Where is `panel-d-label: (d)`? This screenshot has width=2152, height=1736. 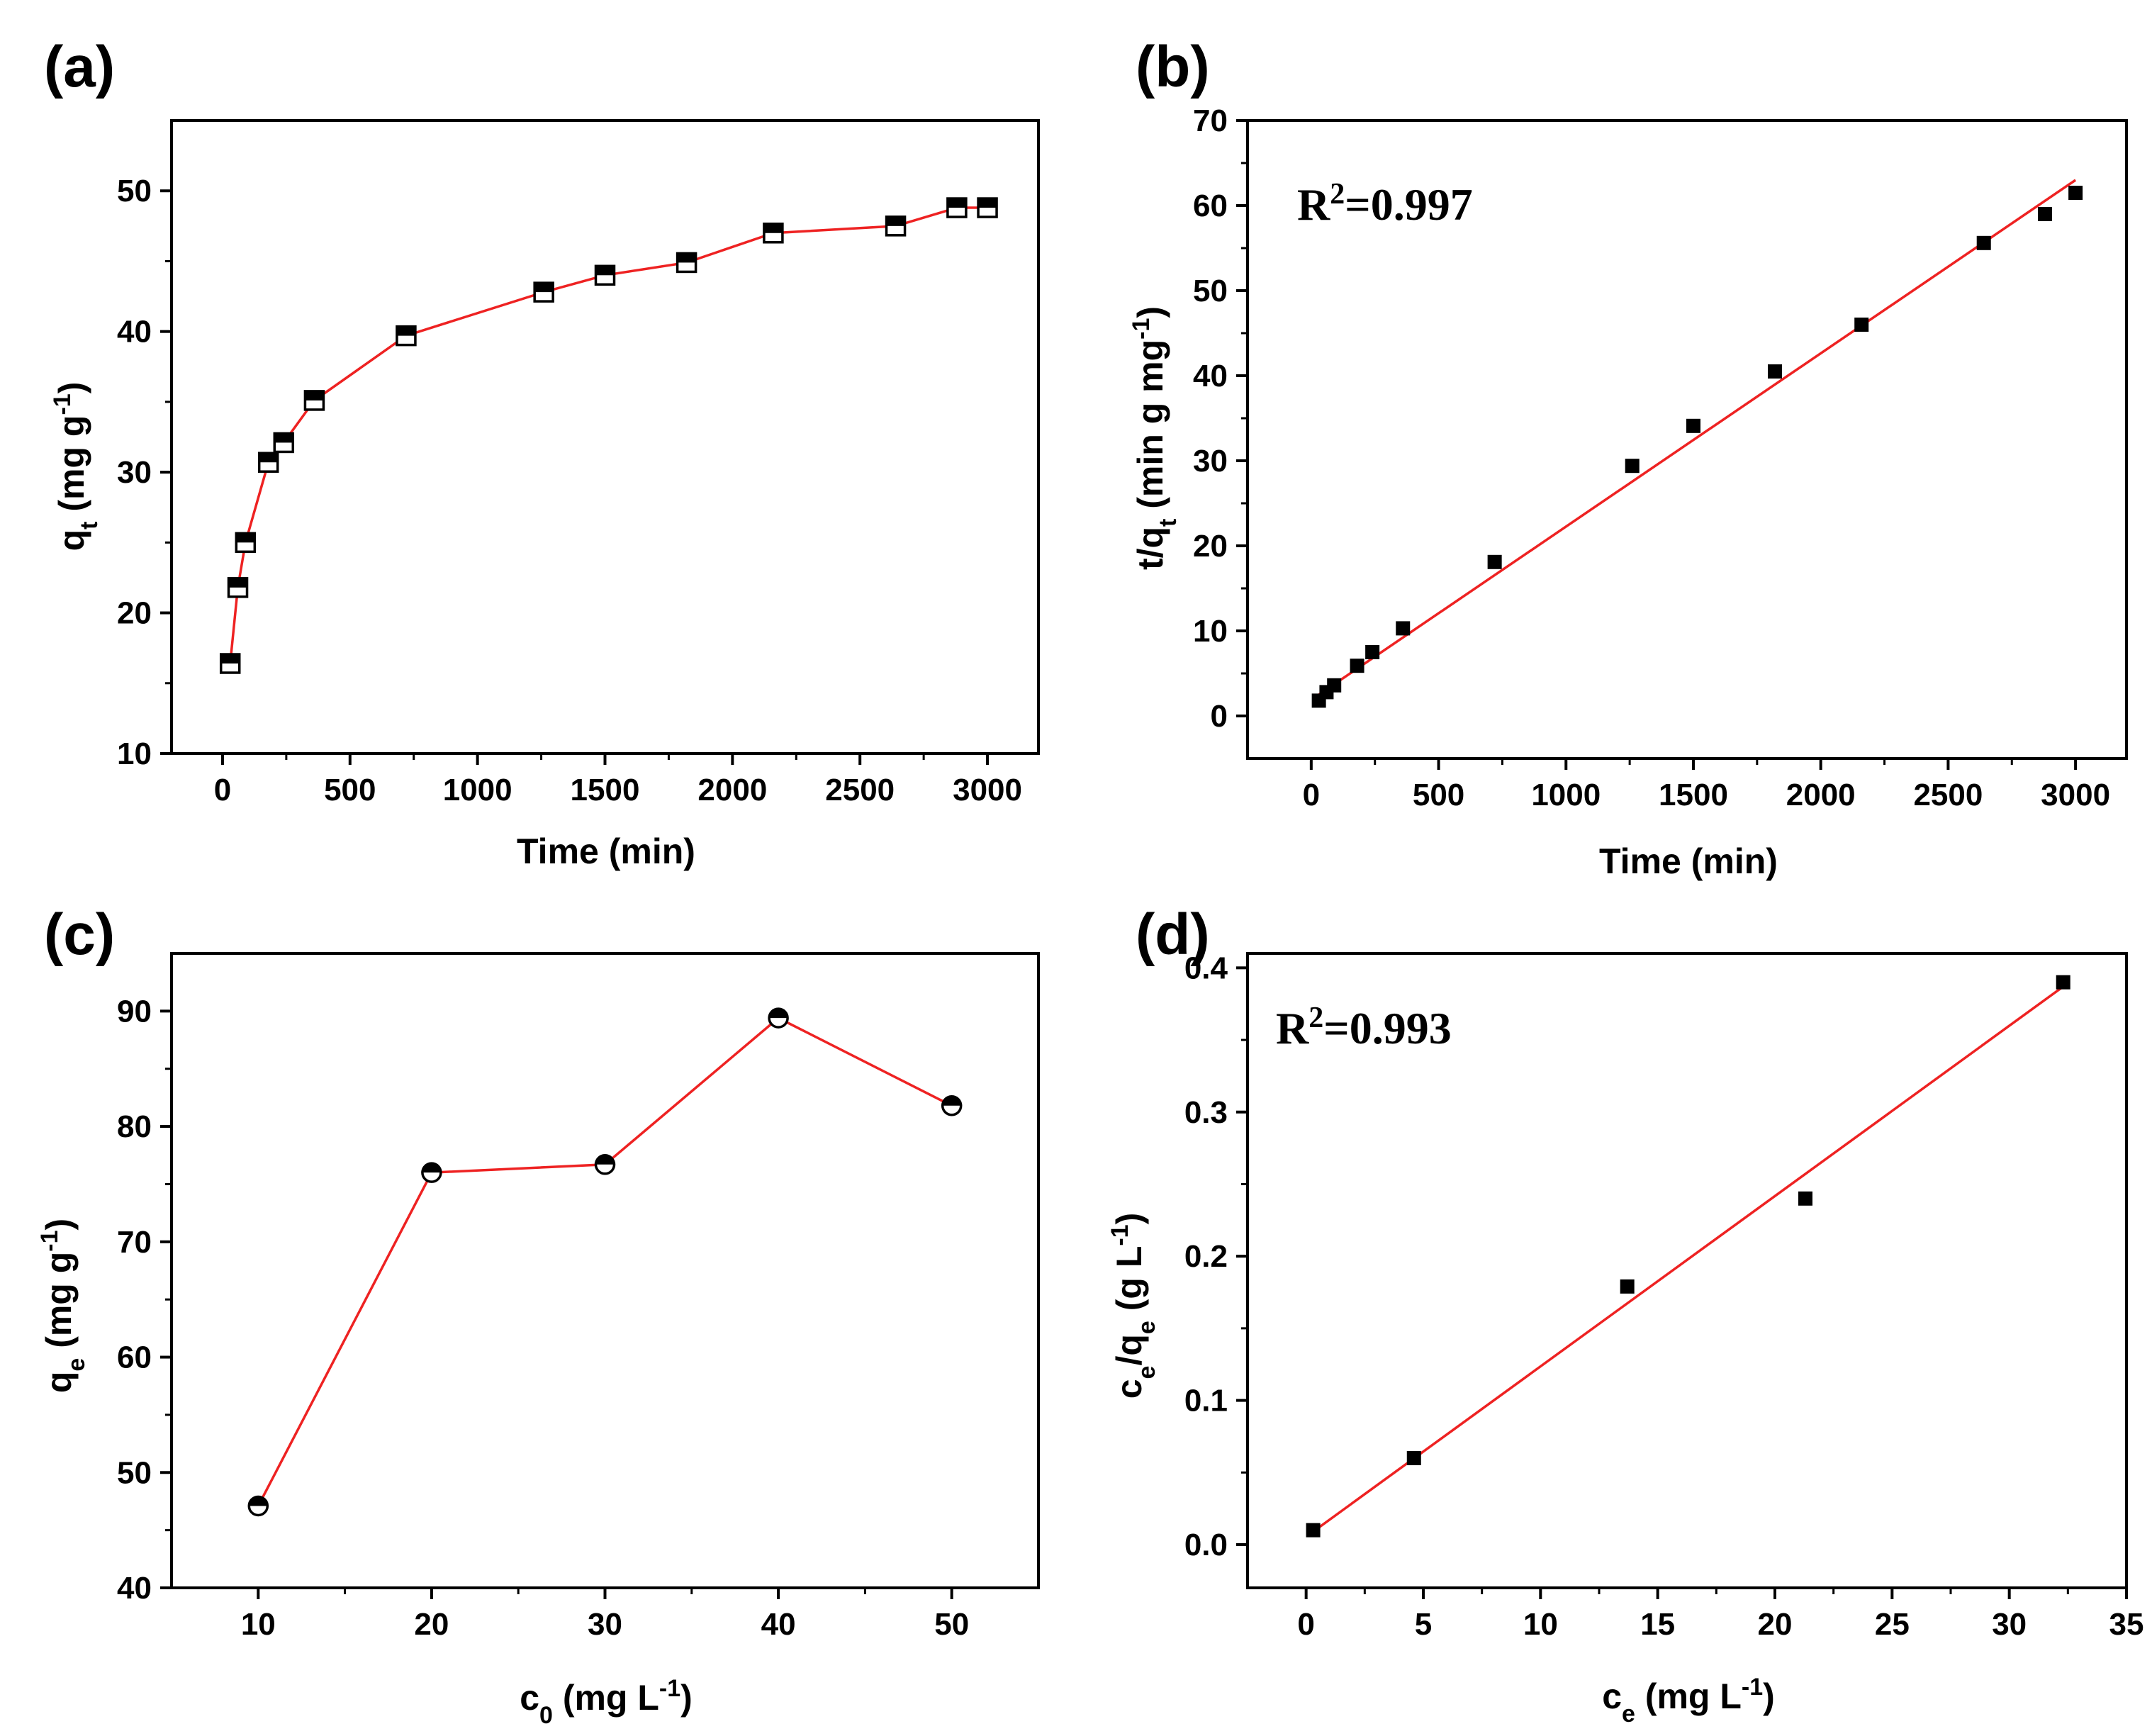
panel-d-label: (d) is located at coordinates (1173, 934).